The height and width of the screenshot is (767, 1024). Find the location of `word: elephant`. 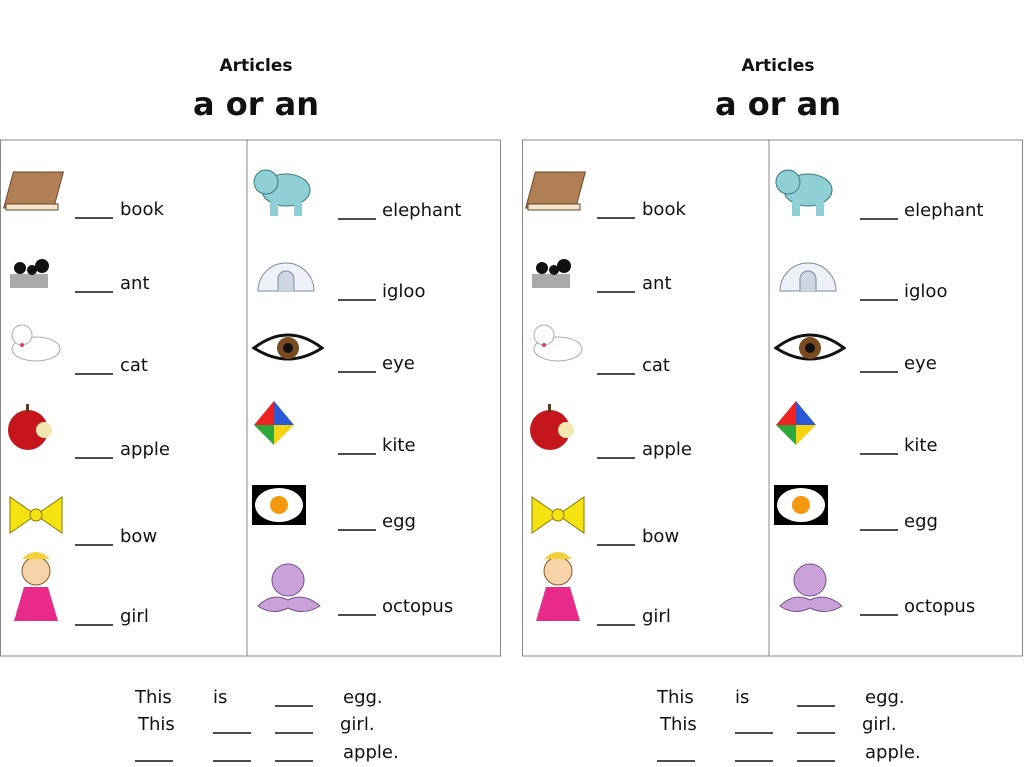

word: elephant is located at coordinates (943, 210).